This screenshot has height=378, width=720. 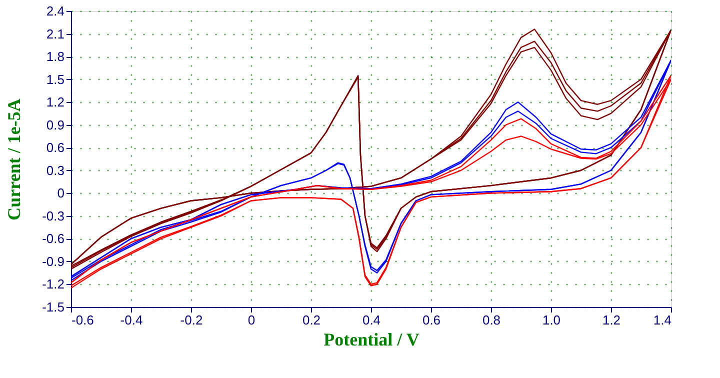 I want to click on x-tick-label: 0.4, so click(x=371, y=320).